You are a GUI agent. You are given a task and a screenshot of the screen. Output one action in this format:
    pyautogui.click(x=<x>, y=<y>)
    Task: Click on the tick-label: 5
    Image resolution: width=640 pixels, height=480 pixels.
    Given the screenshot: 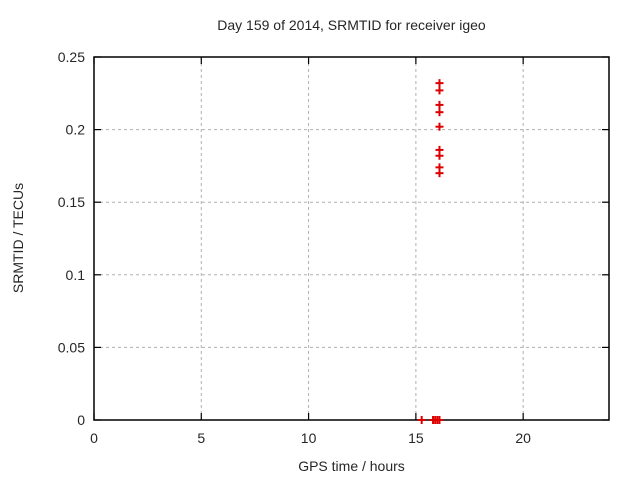 What is the action you would take?
    pyautogui.click(x=201, y=438)
    